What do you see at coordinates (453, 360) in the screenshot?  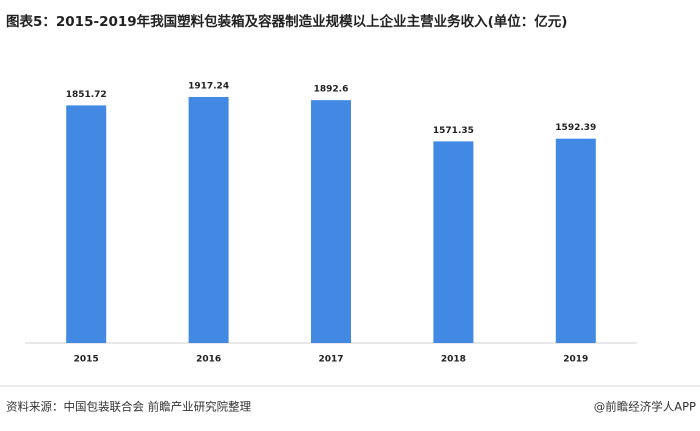 I see `x-tick-label: 2018` at bounding box center [453, 360].